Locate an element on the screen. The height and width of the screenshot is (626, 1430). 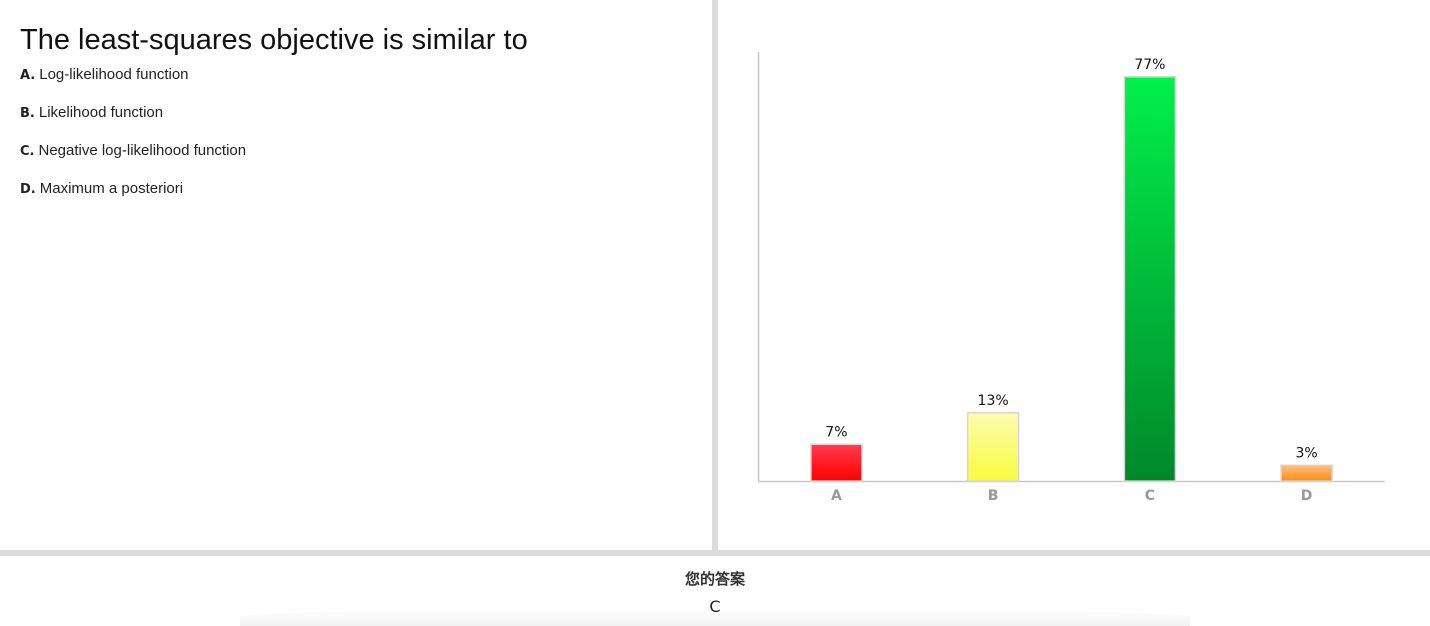
option-text: Negative log-likelihood function is located at coordinates (142, 150).